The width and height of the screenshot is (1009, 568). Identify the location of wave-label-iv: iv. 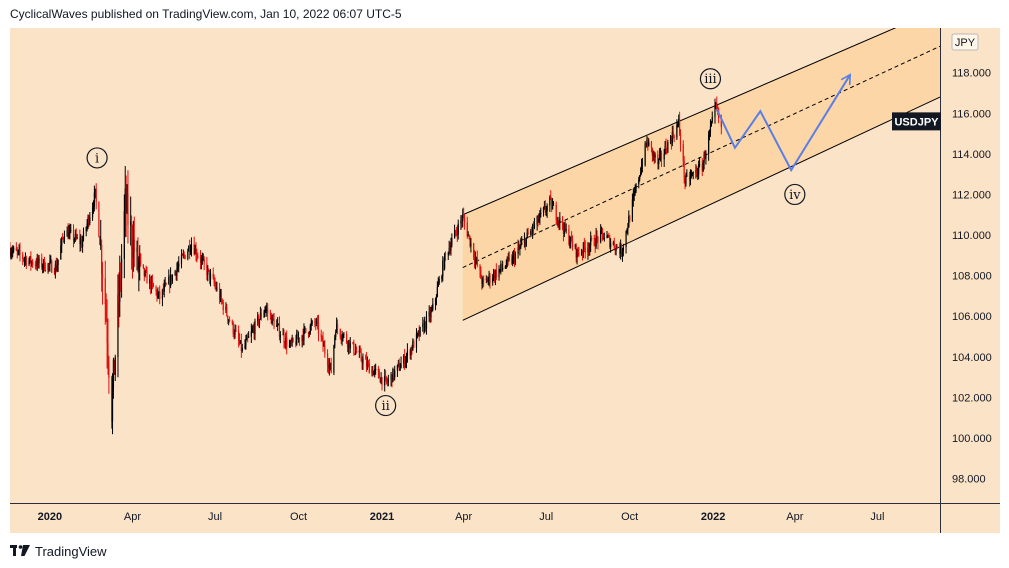
(795, 195).